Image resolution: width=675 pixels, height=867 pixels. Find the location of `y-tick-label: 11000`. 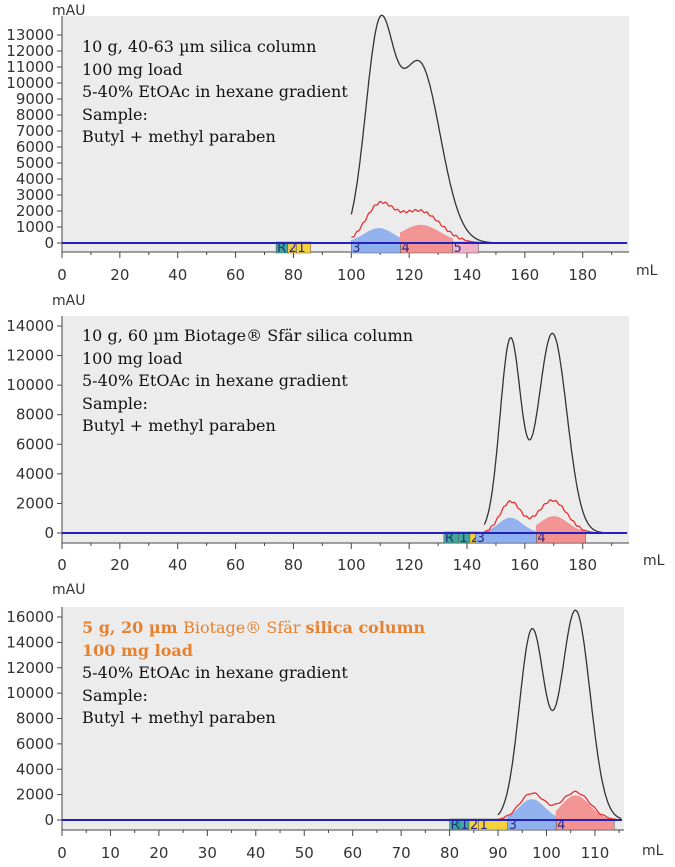

y-tick-label: 11000 is located at coordinates (30, 67).